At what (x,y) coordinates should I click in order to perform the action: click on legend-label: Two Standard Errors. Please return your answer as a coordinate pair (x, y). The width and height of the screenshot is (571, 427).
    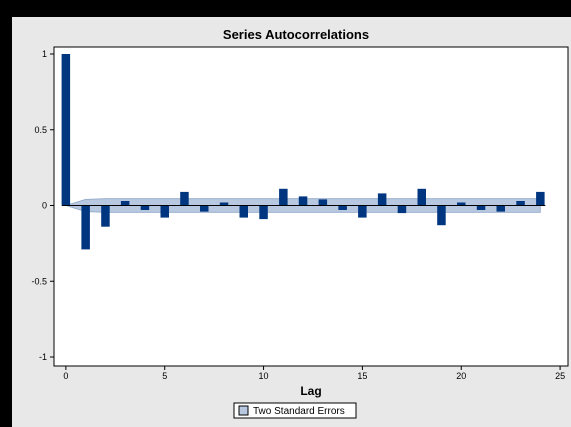
    Looking at the image, I should click on (299, 411).